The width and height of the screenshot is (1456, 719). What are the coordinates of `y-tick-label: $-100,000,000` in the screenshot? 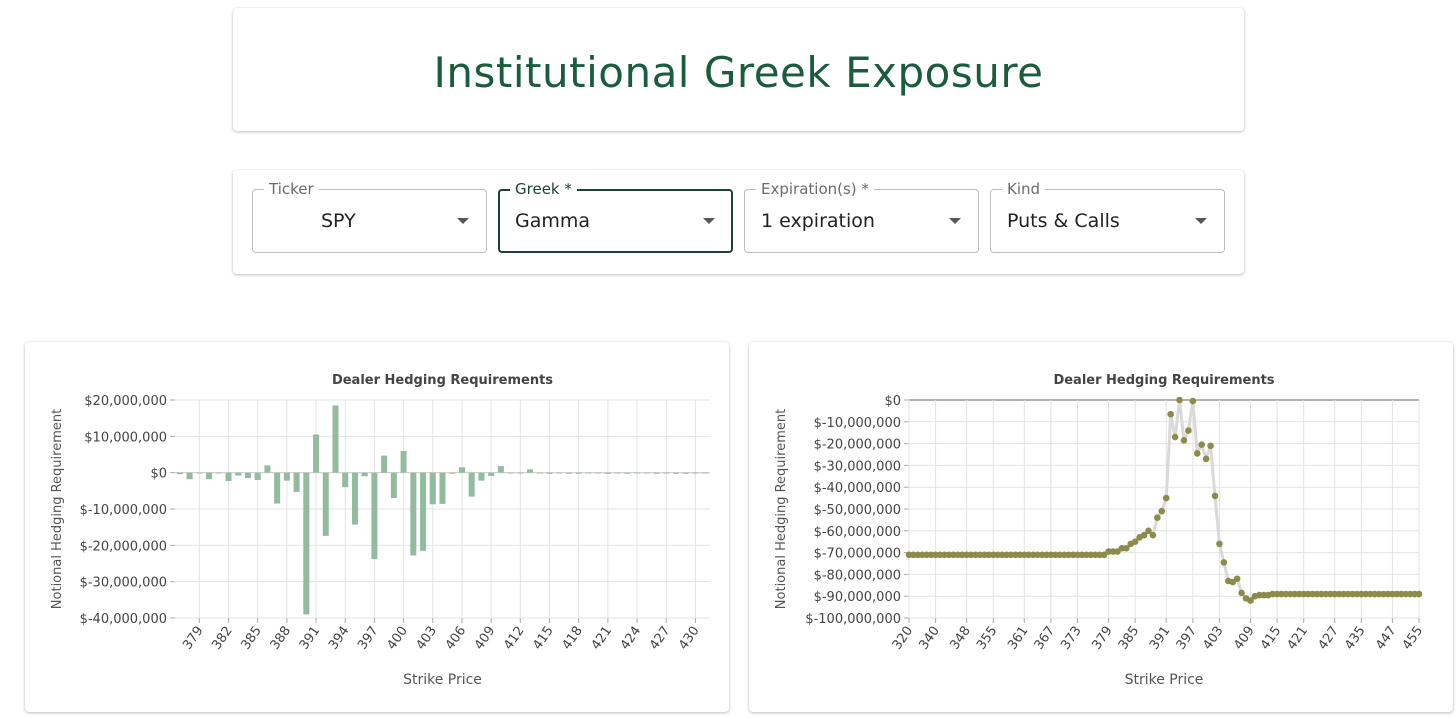 It's located at (853, 619).